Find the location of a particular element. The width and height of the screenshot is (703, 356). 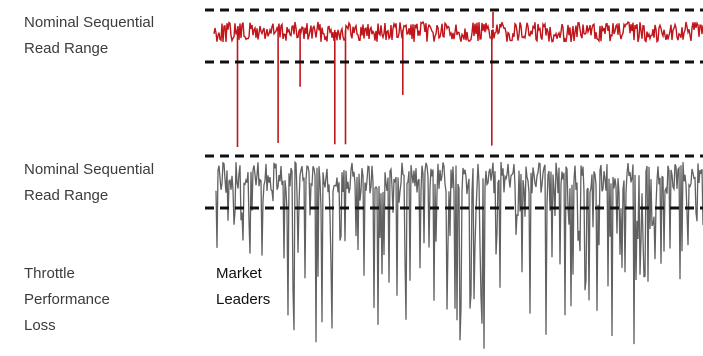

throttle-label-line2: Performance is located at coordinates (67, 299).